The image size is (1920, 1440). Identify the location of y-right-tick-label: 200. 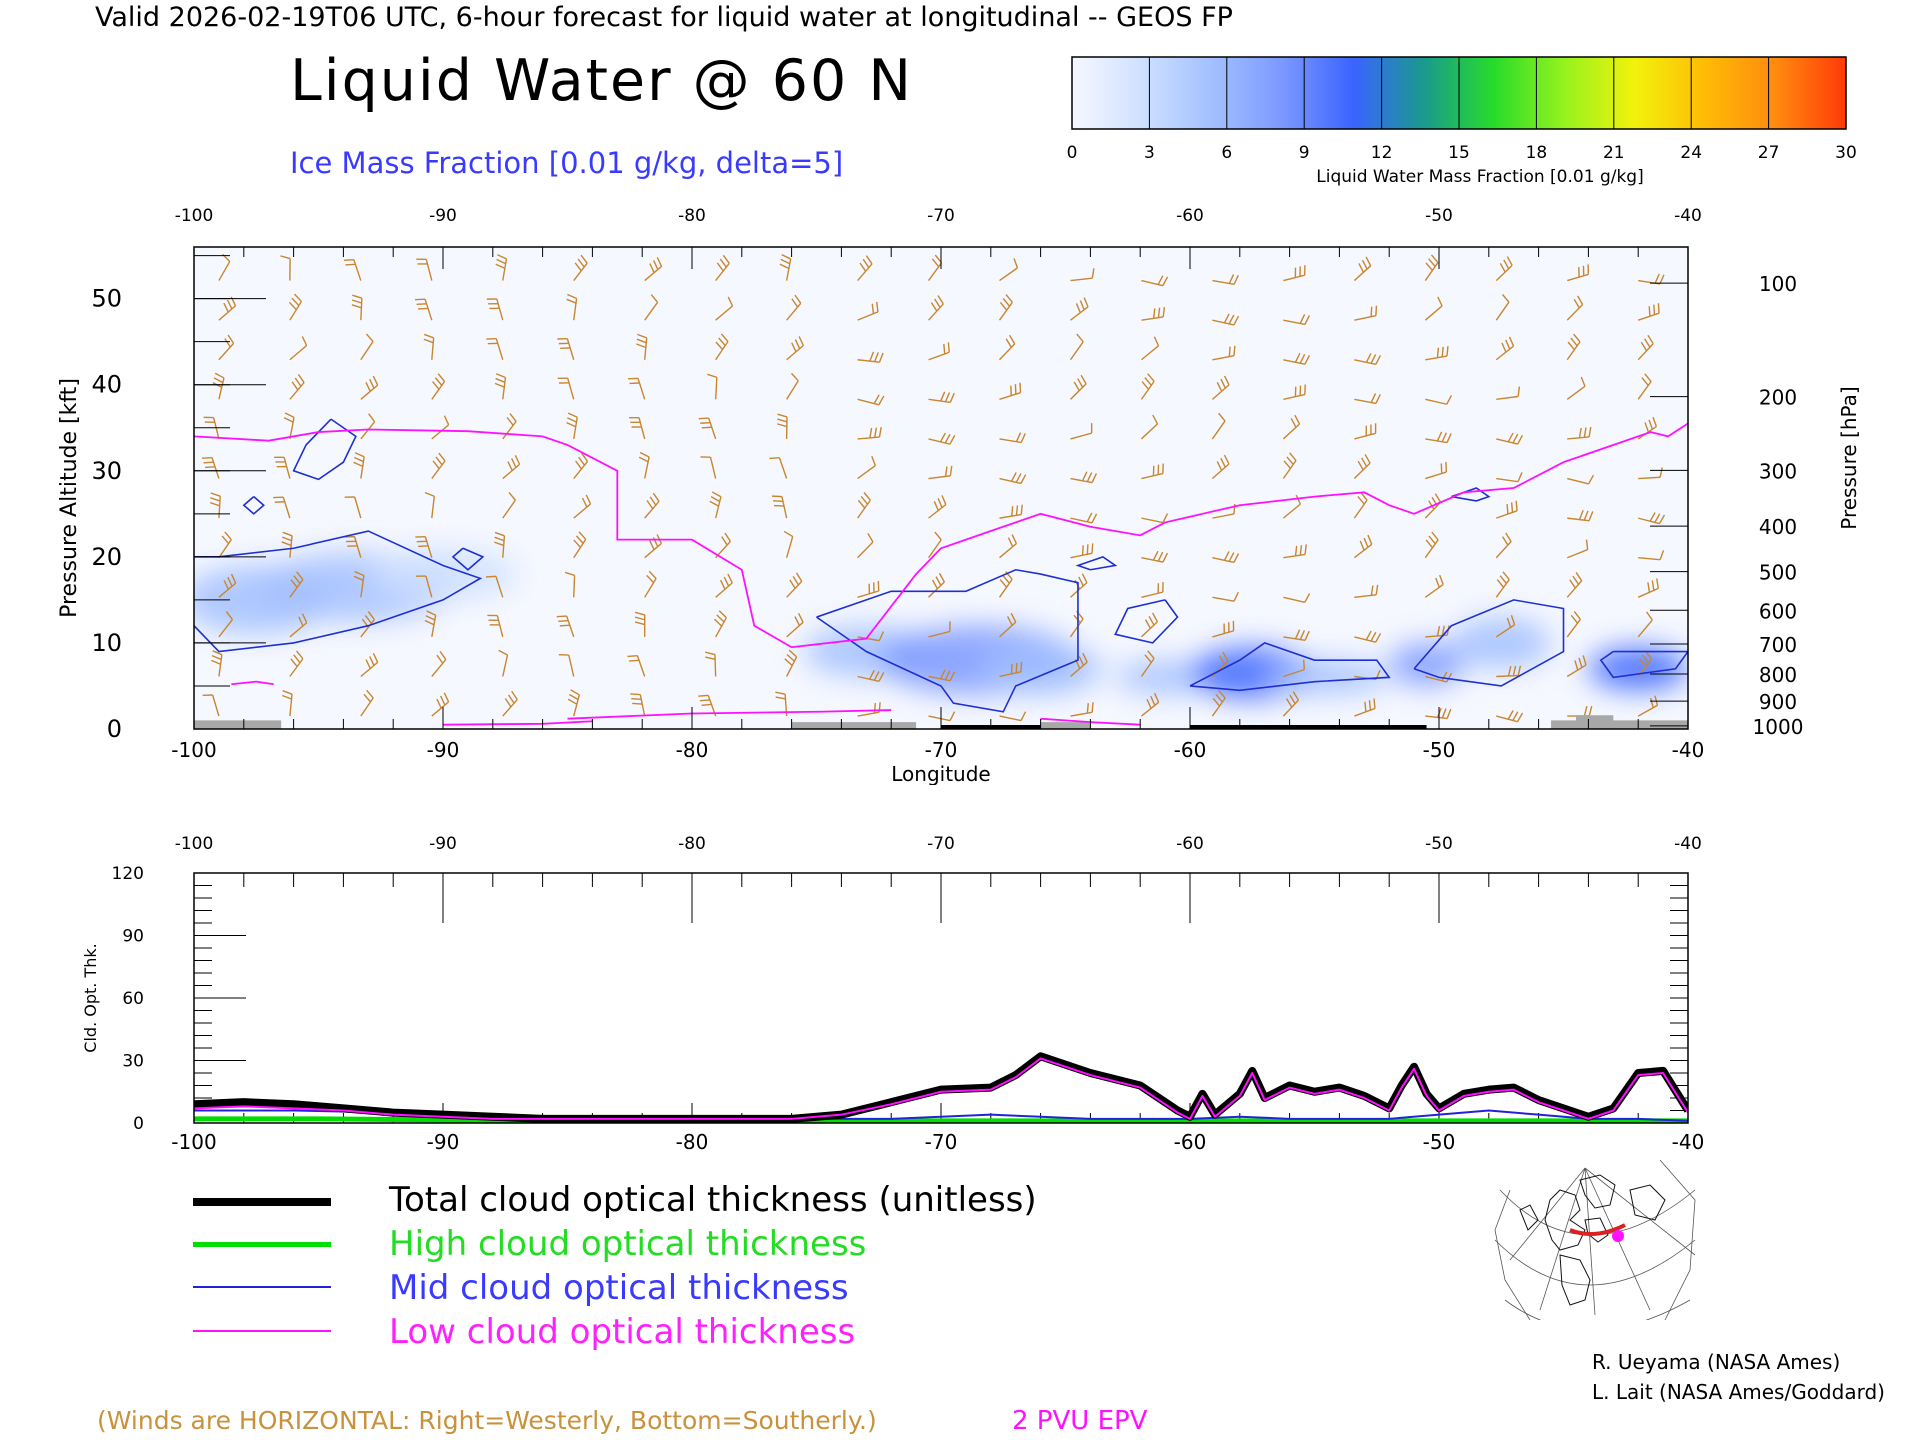
(1778, 398).